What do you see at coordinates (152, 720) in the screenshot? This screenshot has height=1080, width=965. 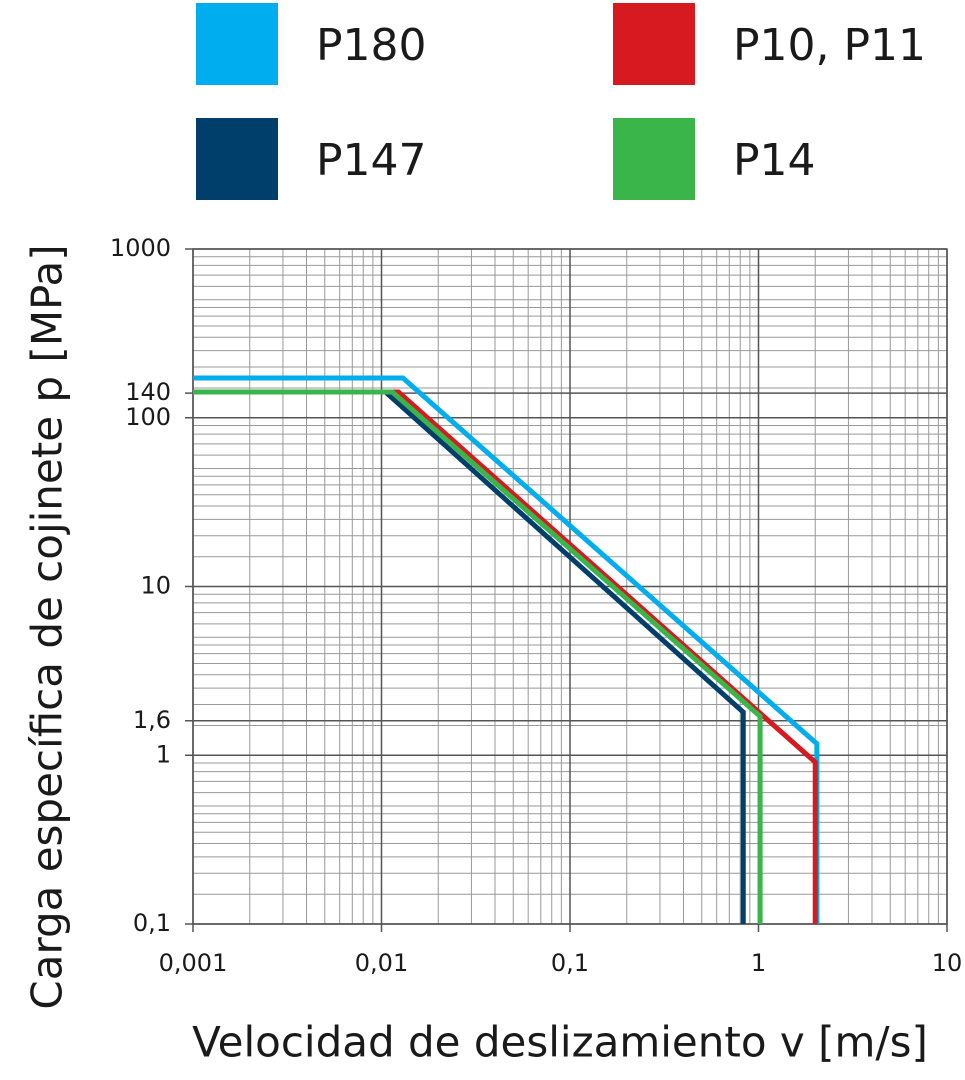 I see `y-tick-label: 1,6` at bounding box center [152, 720].